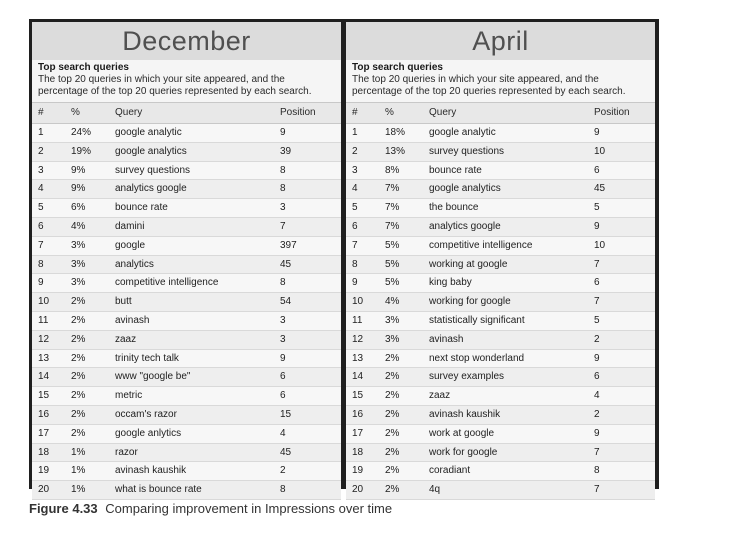 The height and width of the screenshot is (535, 740). Describe the element at coordinates (186, 321) in the screenshot. I see `table-row: 11 2% avinash 3` at that location.